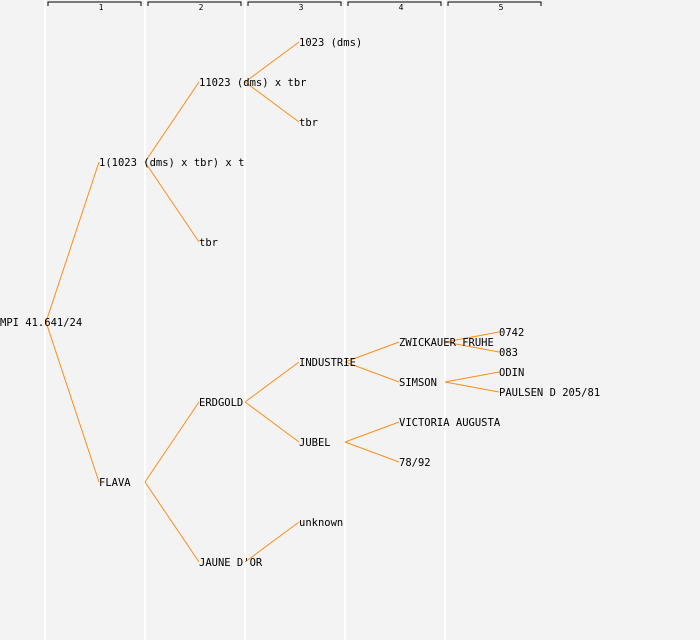 The height and width of the screenshot is (640, 700). Describe the element at coordinates (401, 7) in the screenshot. I see `generation-label: 4` at that location.